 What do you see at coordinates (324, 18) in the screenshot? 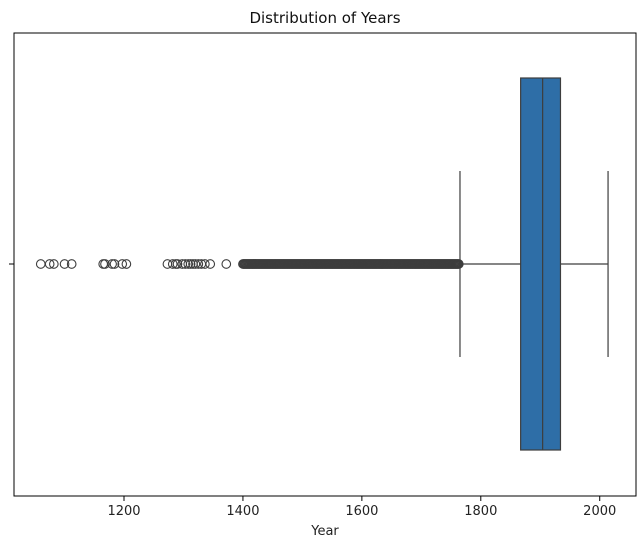
I see `chart-title: Distribution of Years` at bounding box center [324, 18].